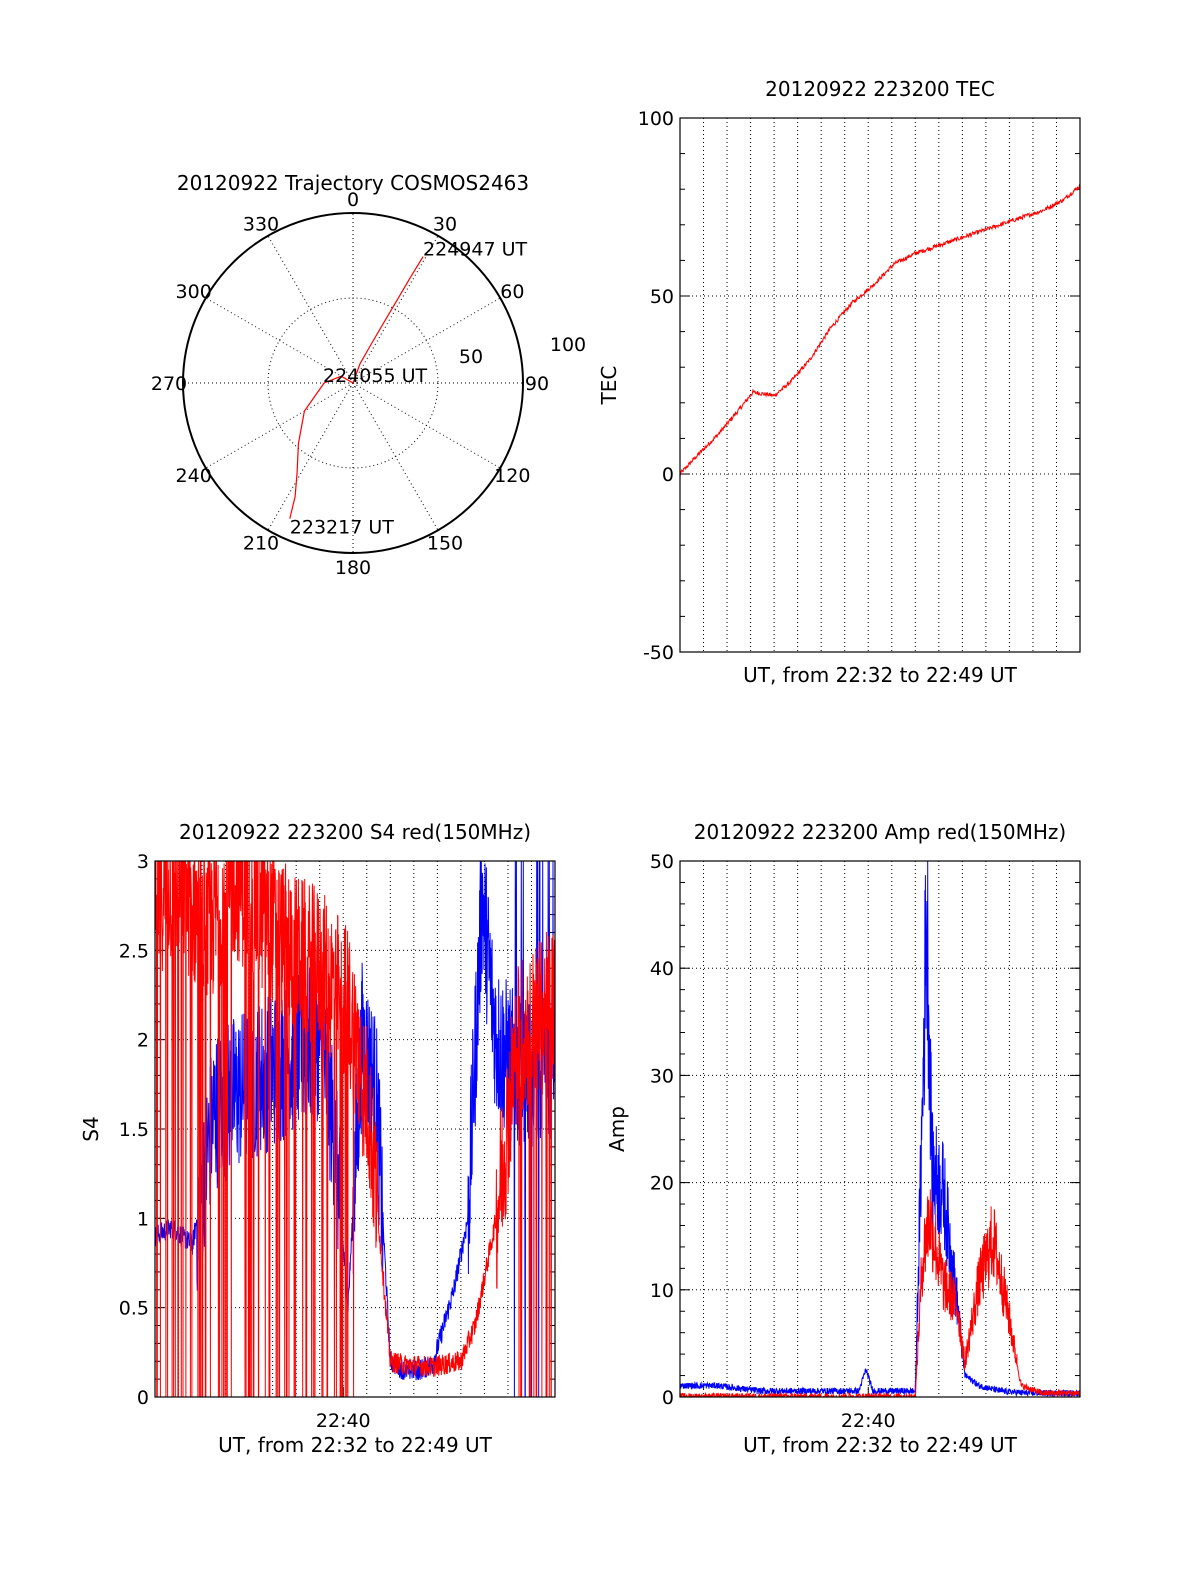  What do you see at coordinates (261, 543) in the screenshot?
I see `polar-angle-label: 210` at bounding box center [261, 543].